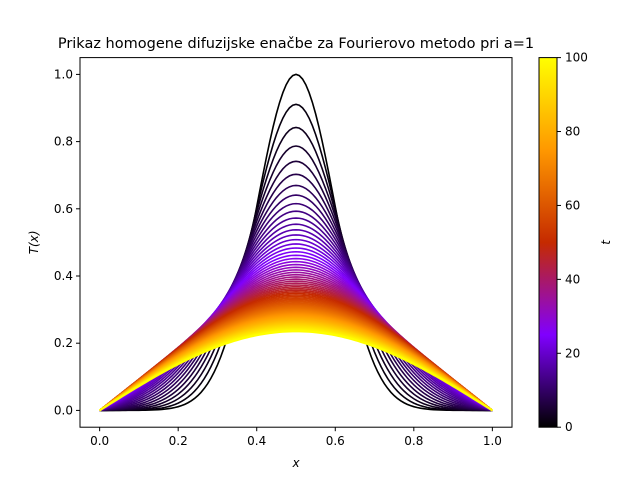  What do you see at coordinates (569, 427) in the screenshot?
I see `colorbar-tick-label: 0` at bounding box center [569, 427].